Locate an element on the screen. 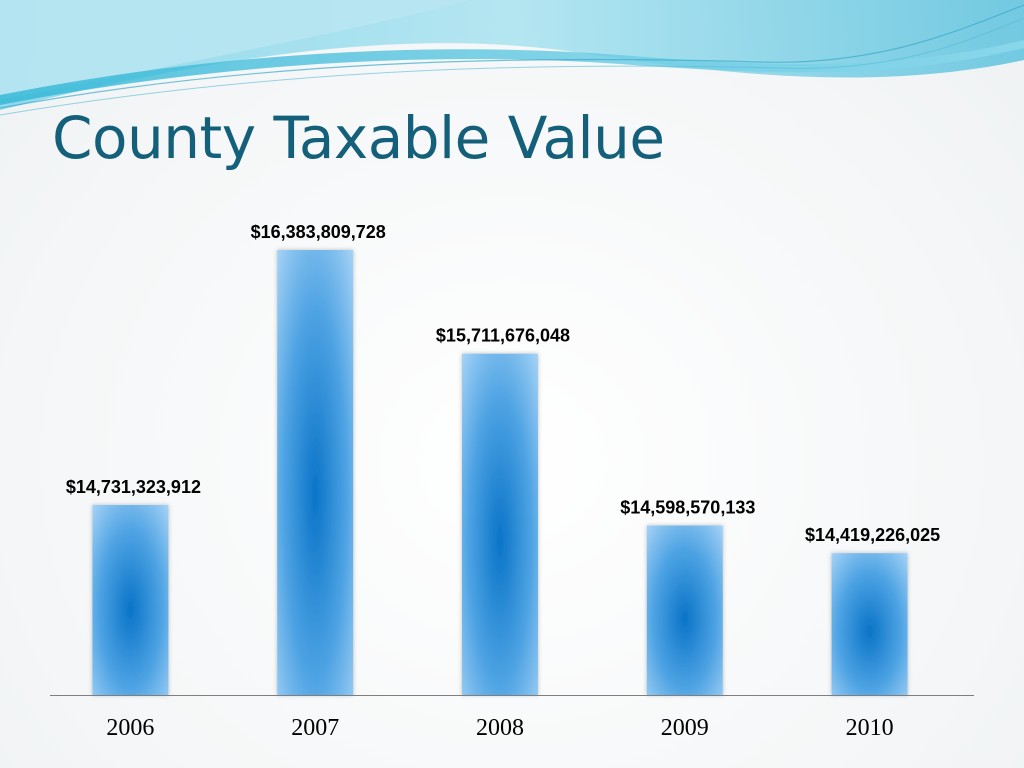 The height and width of the screenshot is (768, 1024). data-label-2008: $15,711,676,048 is located at coordinates (503, 336).